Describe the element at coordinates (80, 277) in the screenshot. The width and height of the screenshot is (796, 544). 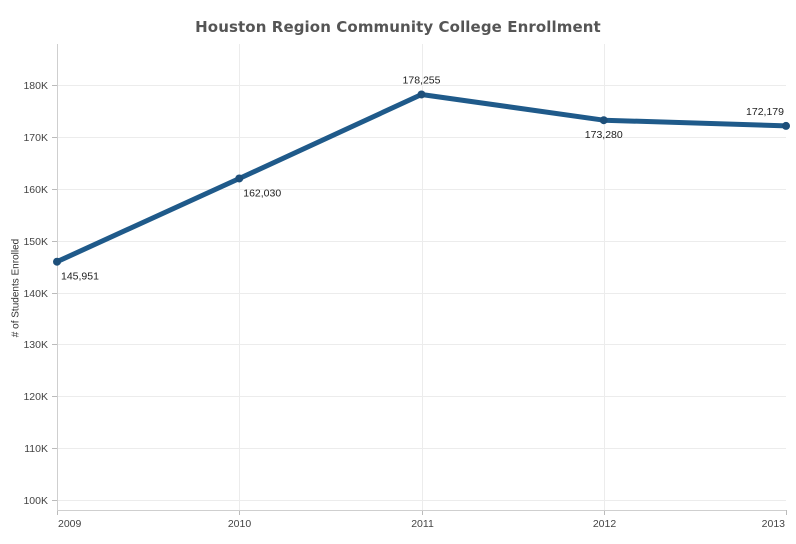
I see `data-label: 145,951` at that location.